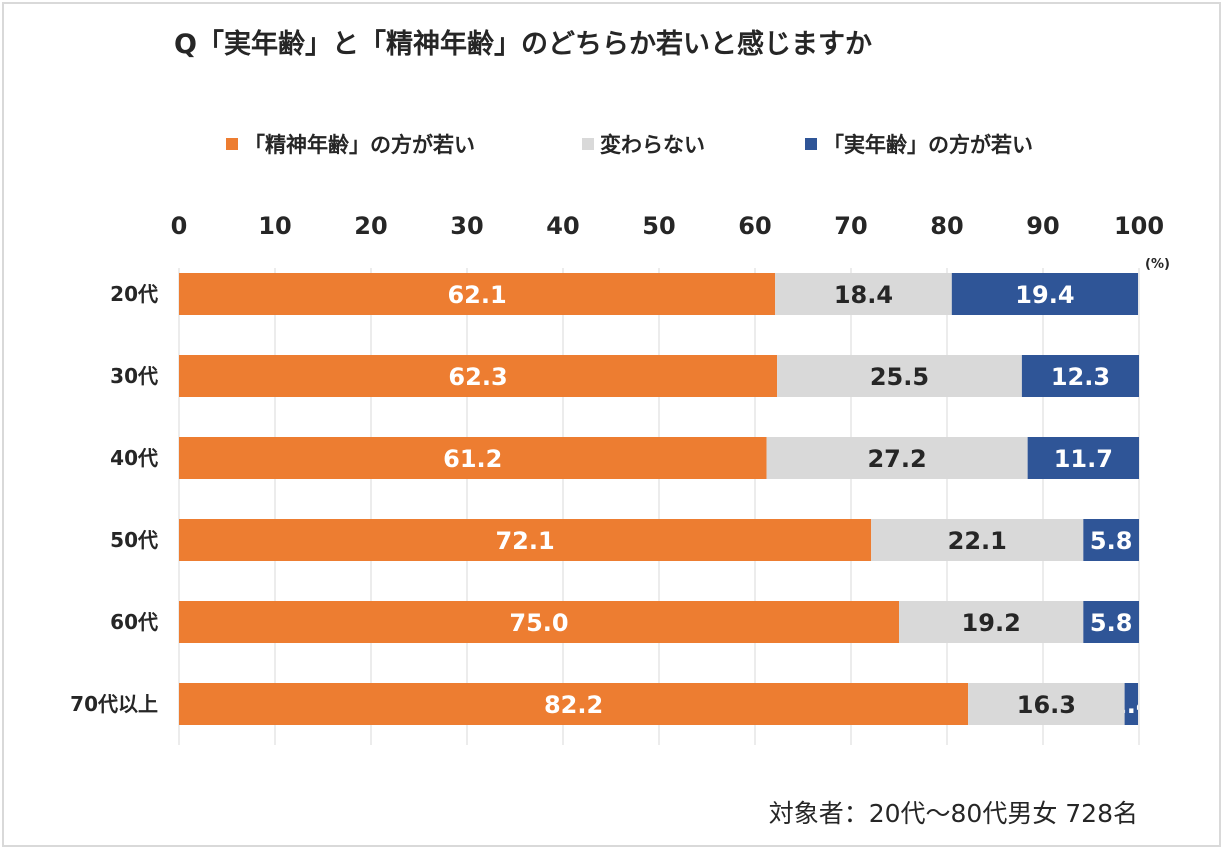  What do you see at coordinates (179, 226) in the screenshot?
I see `x-tick-label-0: 0` at bounding box center [179, 226].